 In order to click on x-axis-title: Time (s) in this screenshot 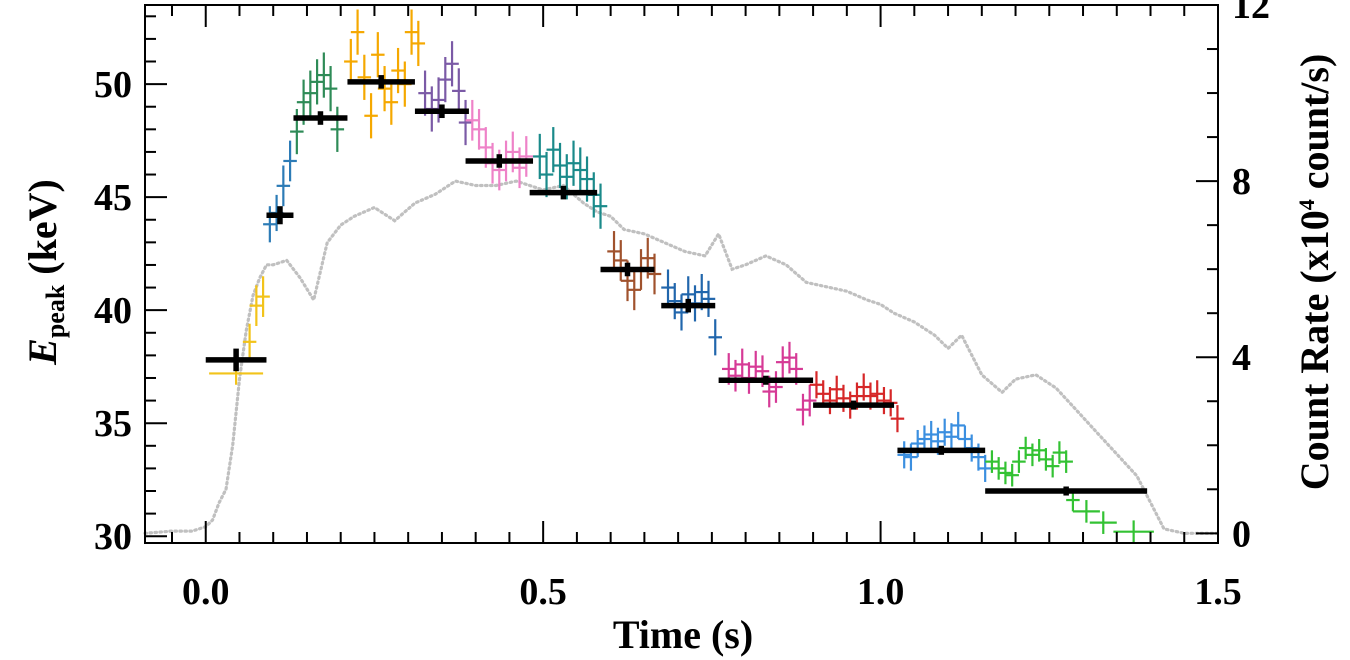, I will do `click(683, 634)`.